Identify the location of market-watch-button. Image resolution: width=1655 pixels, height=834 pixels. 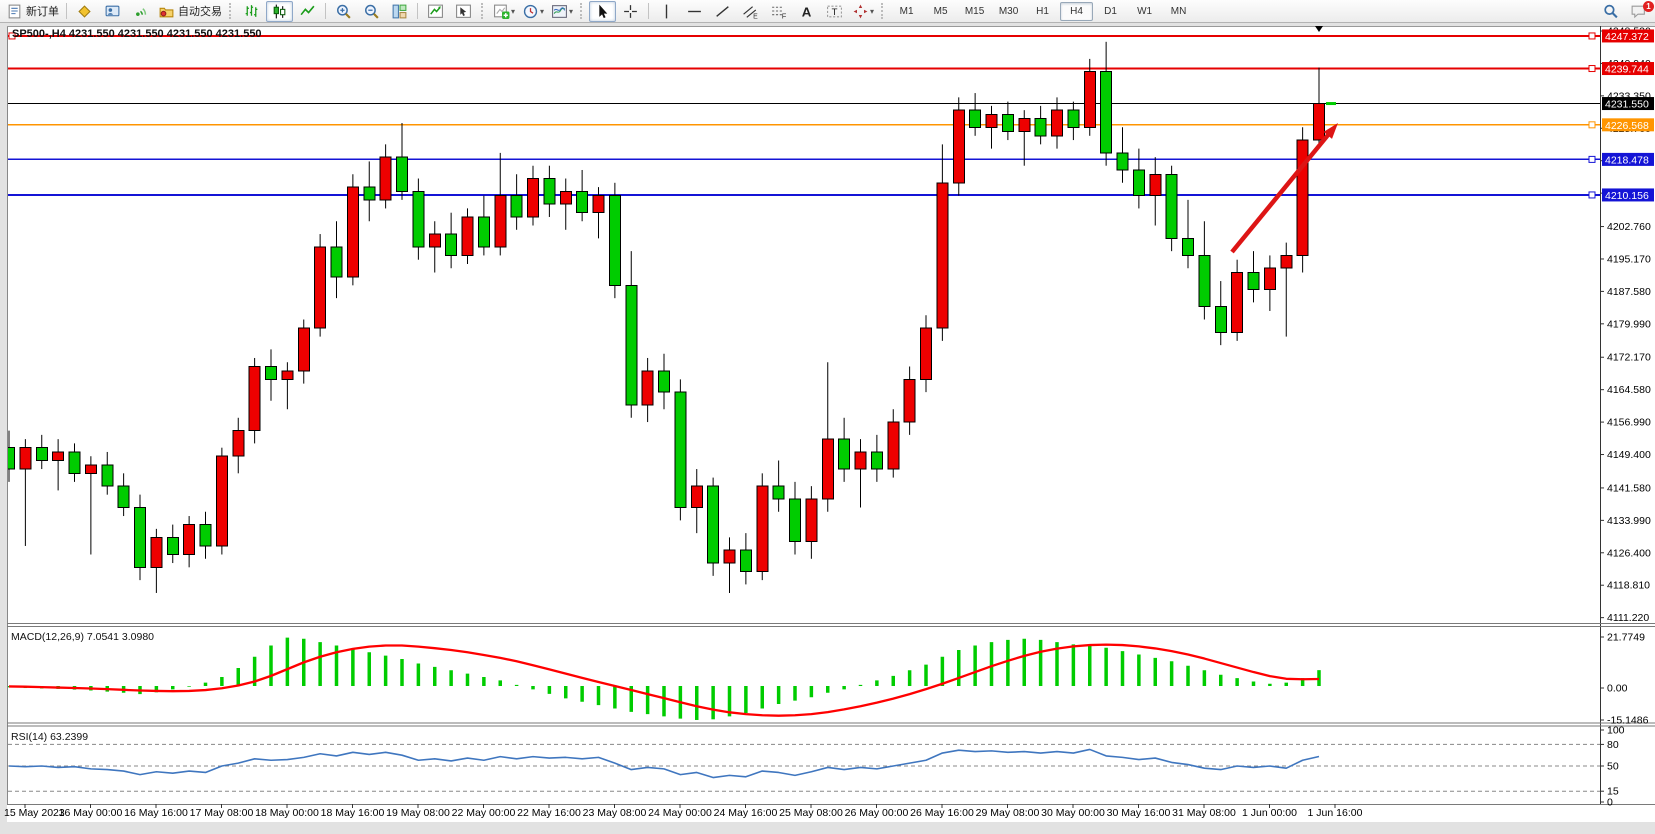
(84, 11).